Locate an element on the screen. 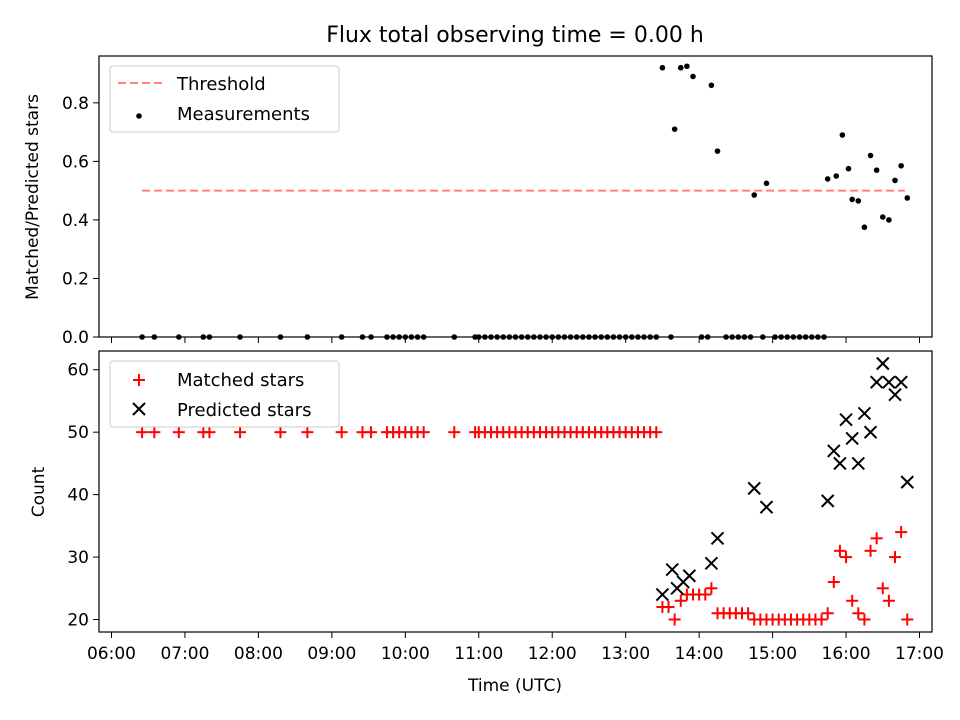  bottom-x-tick-label: 06:00 is located at coordinates (111, 654).